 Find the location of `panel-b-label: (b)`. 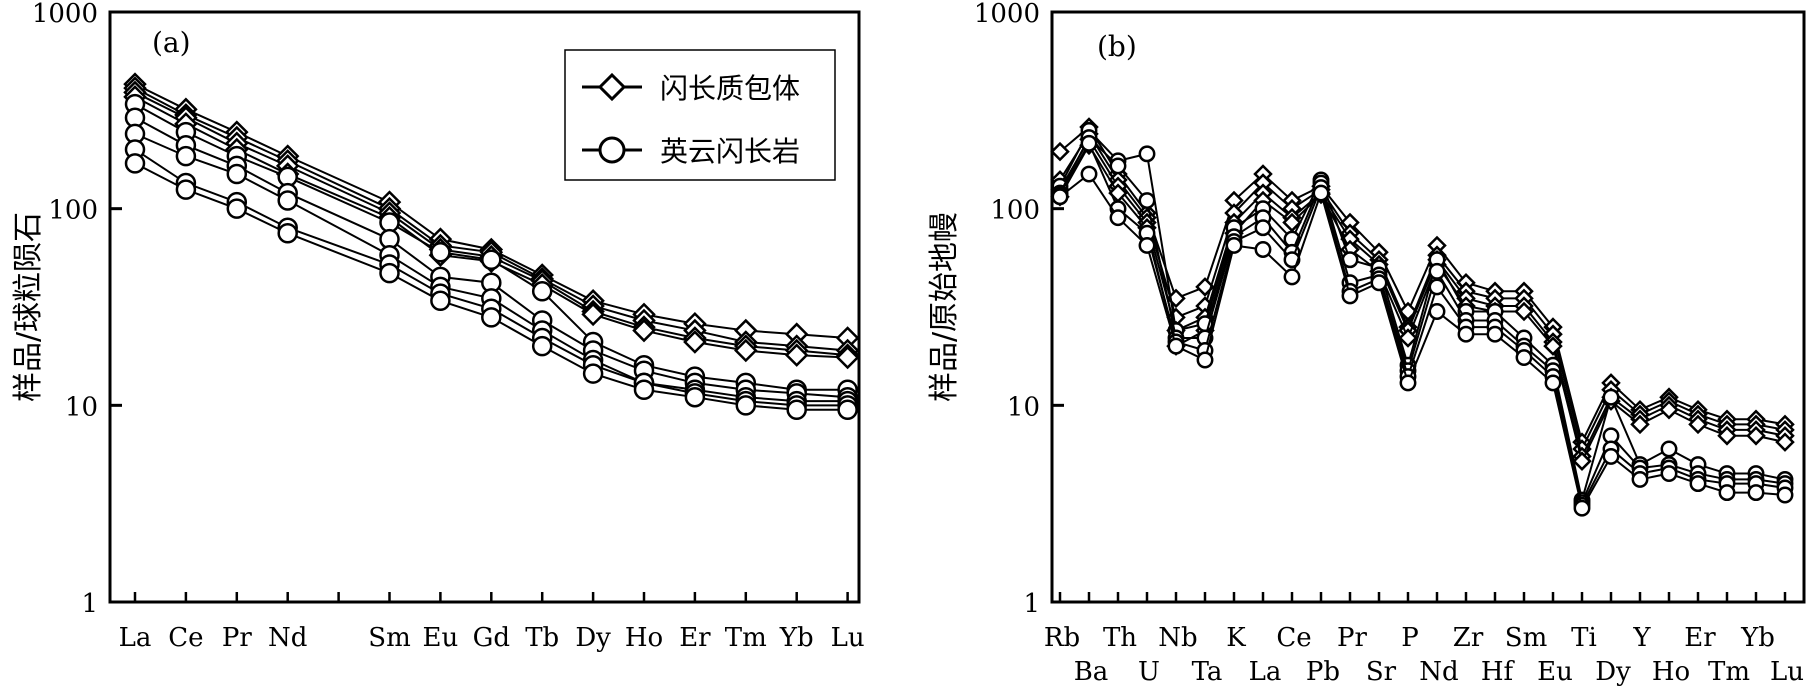

panel-b-label: (b) is located at coordinates (1117, 46).